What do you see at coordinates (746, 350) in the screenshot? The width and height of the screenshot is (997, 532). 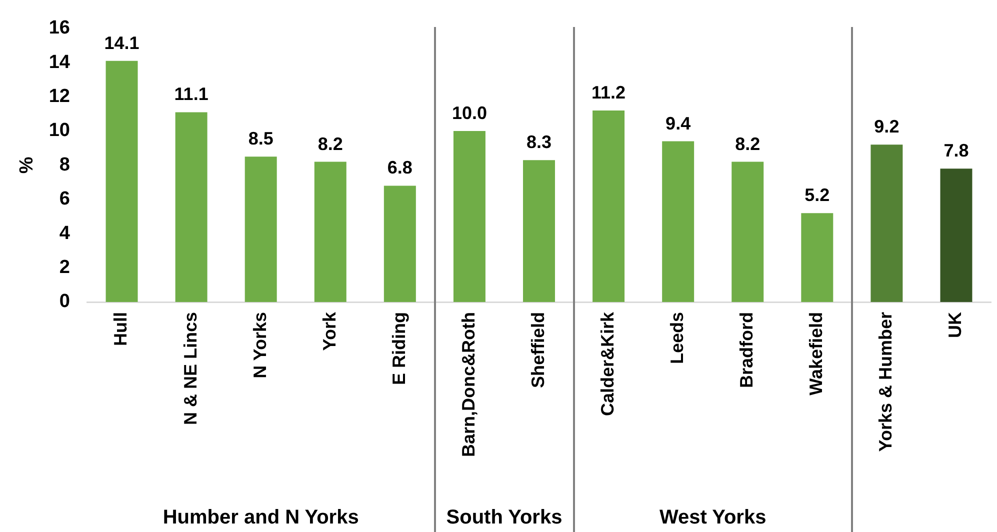 I see `x-tick-label: Bradford` at bounding box center [746, 350].